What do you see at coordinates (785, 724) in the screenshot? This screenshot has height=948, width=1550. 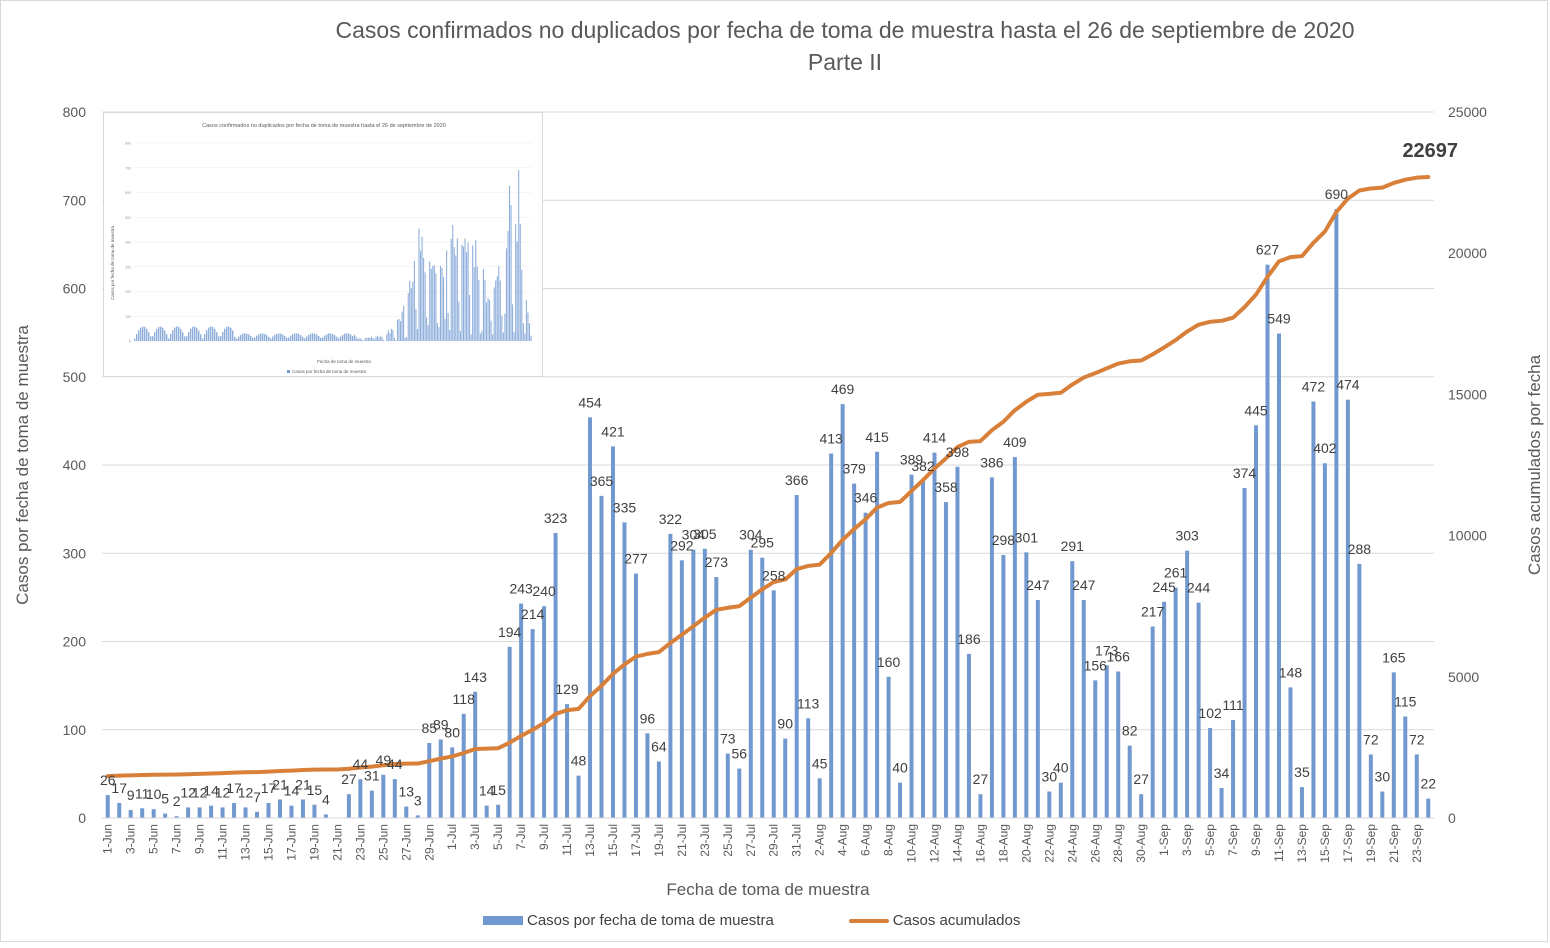 I see `bar-data-label: 90` at bounding box center [785, 724].